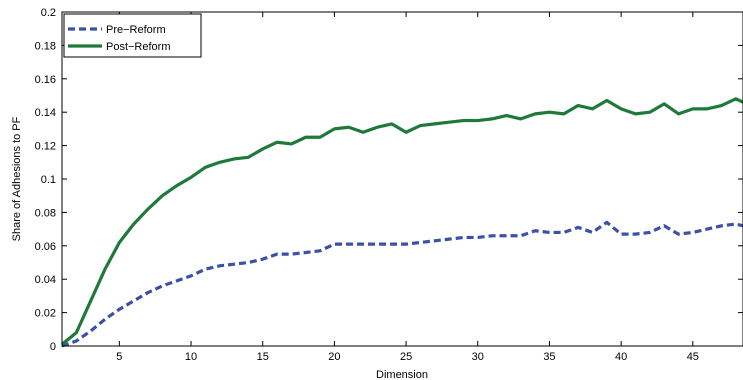 The image size is (743, 380). What do you see at coordinates (402, 374) in the screenshot?
I see `x-axis-label: Dimension` at bounding box center [402, 374].